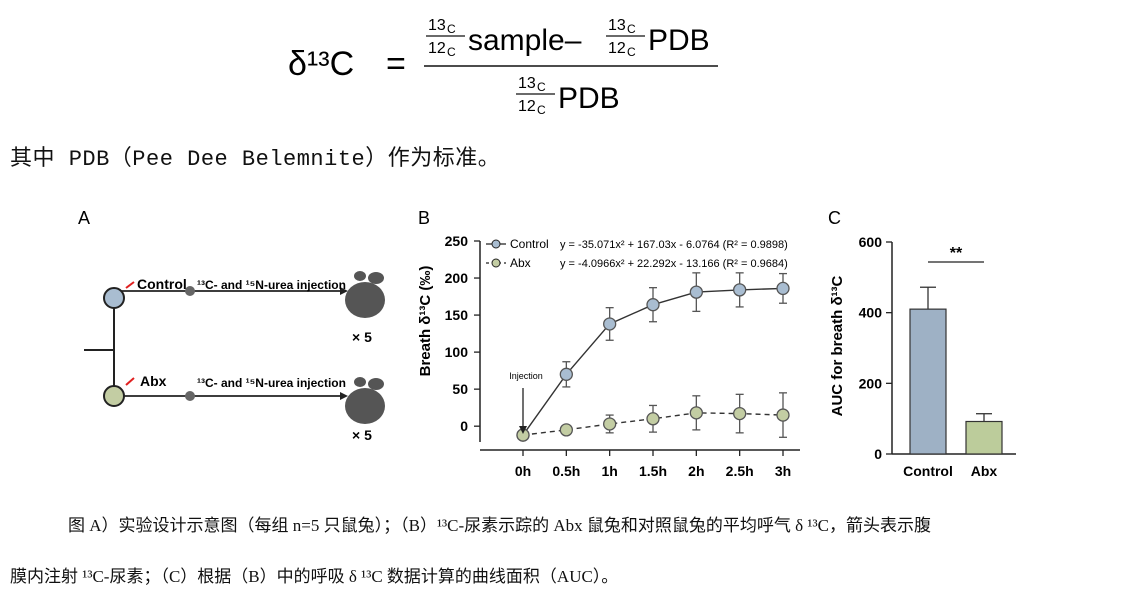  I want to click on abx-label: Abx, so click(153, 381).